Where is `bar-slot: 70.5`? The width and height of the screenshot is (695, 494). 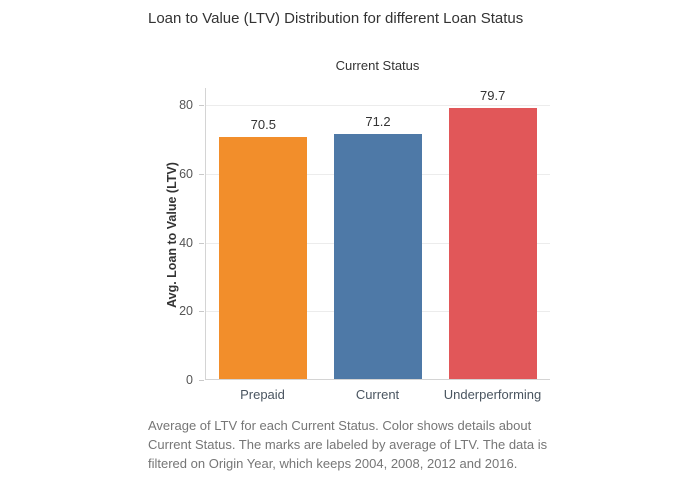
bar-slot: 70.5 is located at coordinates (263, 233).